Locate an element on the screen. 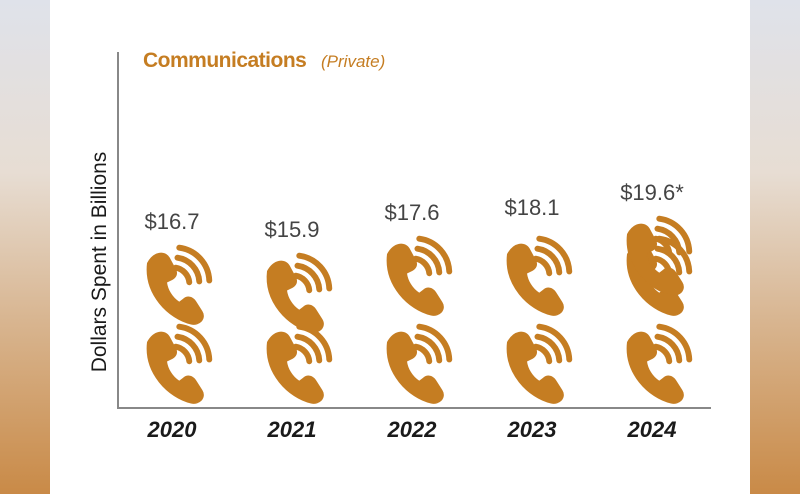 This screenshot has height=494, width=800. data-label: $16.7 is located at coordinates (171, 221).